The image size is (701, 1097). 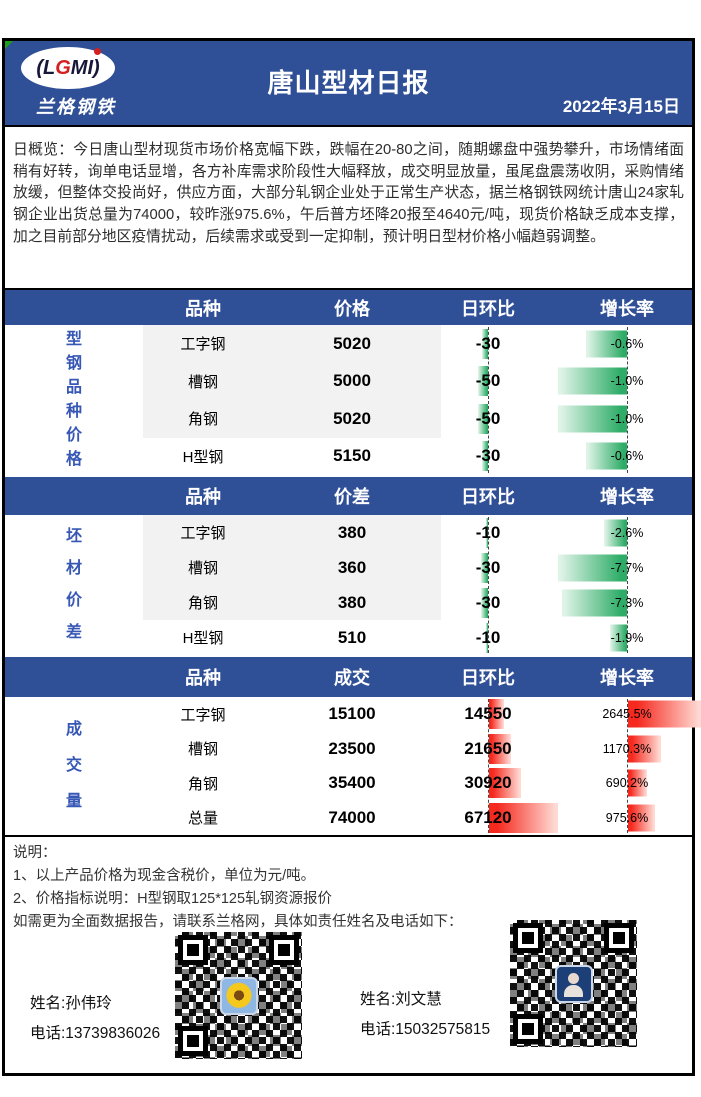 I want to click on cell-dod-value: 67120, so click(x=488, y=817).